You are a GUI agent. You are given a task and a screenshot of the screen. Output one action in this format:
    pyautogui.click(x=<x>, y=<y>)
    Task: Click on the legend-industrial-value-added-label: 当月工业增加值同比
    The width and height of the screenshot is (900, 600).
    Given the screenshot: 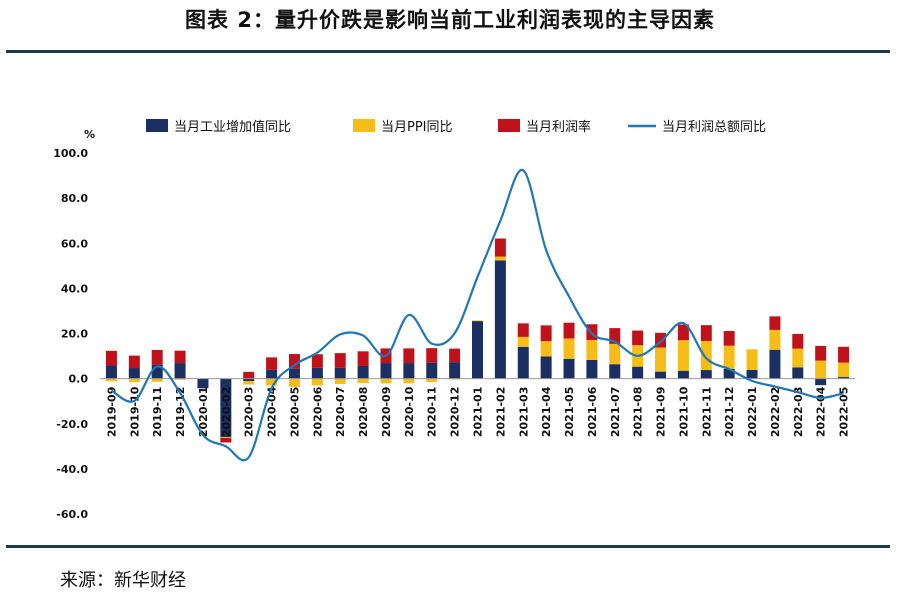 What is the action you would take?
    pyautogui.click(x=232, y=127)
    